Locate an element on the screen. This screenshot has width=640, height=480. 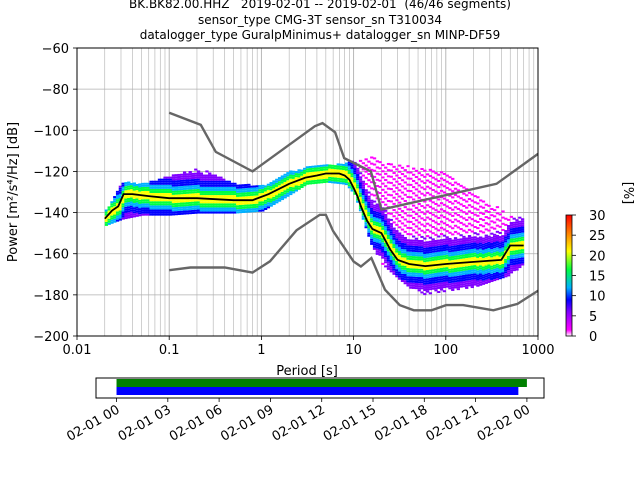
coverage-tick-label: 02-01 03 is located at coordinates (145, 423).